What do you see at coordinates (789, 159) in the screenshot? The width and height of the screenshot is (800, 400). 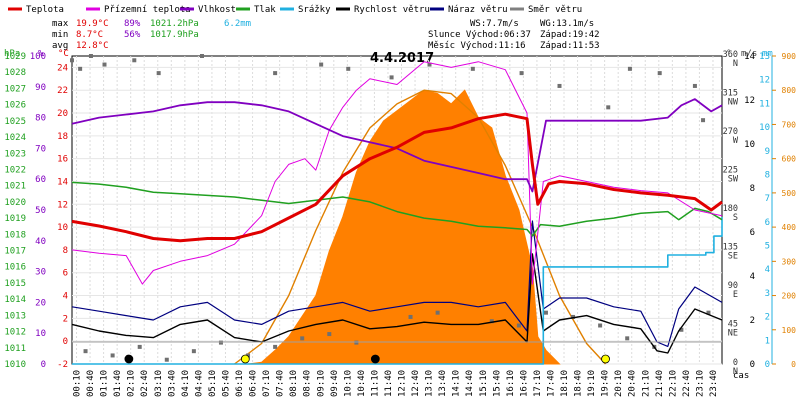 I see `wm2-tick-label: 600` at bounding box center [789, 159].